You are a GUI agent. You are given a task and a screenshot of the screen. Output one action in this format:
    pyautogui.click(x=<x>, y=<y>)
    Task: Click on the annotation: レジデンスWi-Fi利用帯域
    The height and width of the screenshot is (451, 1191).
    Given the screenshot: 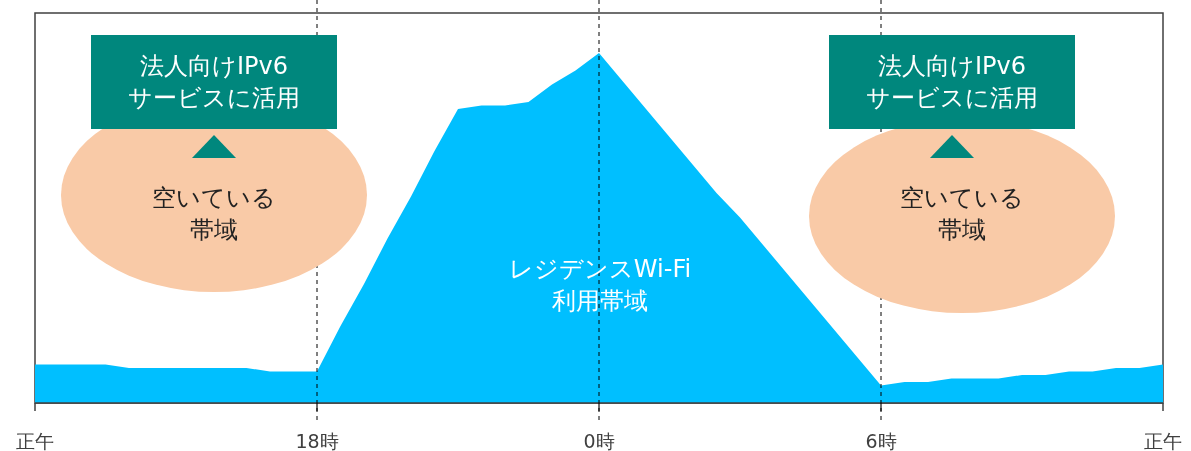 What is the action you would take?
    pyautogui.click(x=600, y=285)
    